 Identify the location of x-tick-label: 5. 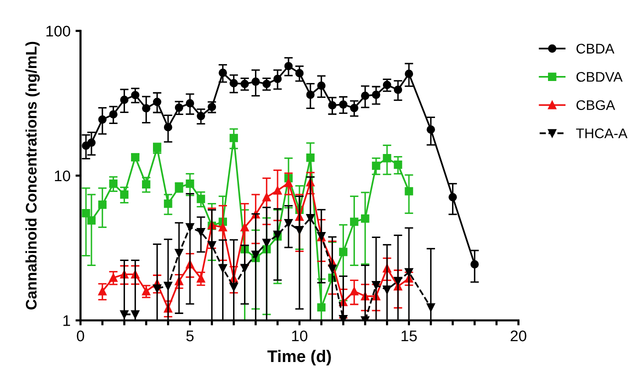
(190, 336).